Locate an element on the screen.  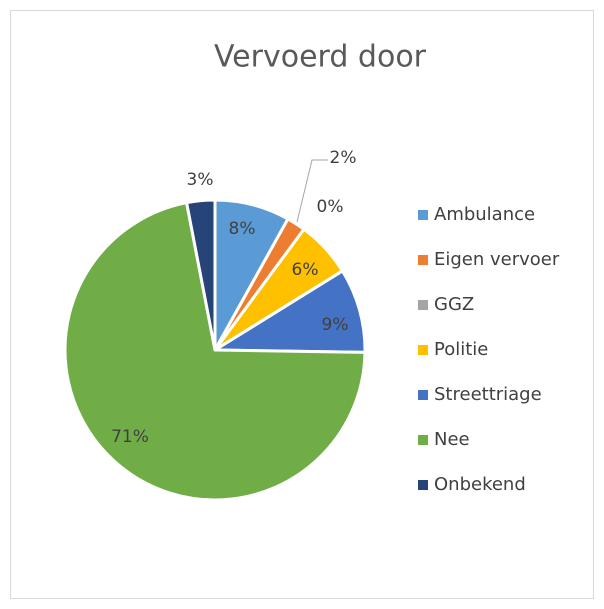
data-label: 6% is located at coordinates (305, 270).